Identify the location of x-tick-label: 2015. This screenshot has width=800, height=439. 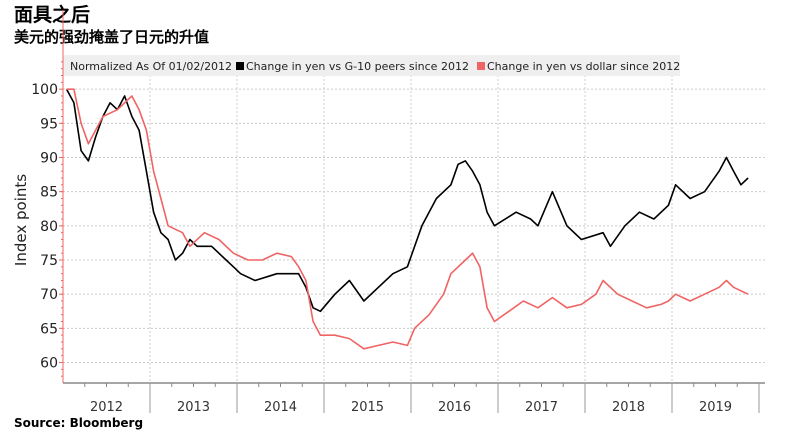
(367, 407).